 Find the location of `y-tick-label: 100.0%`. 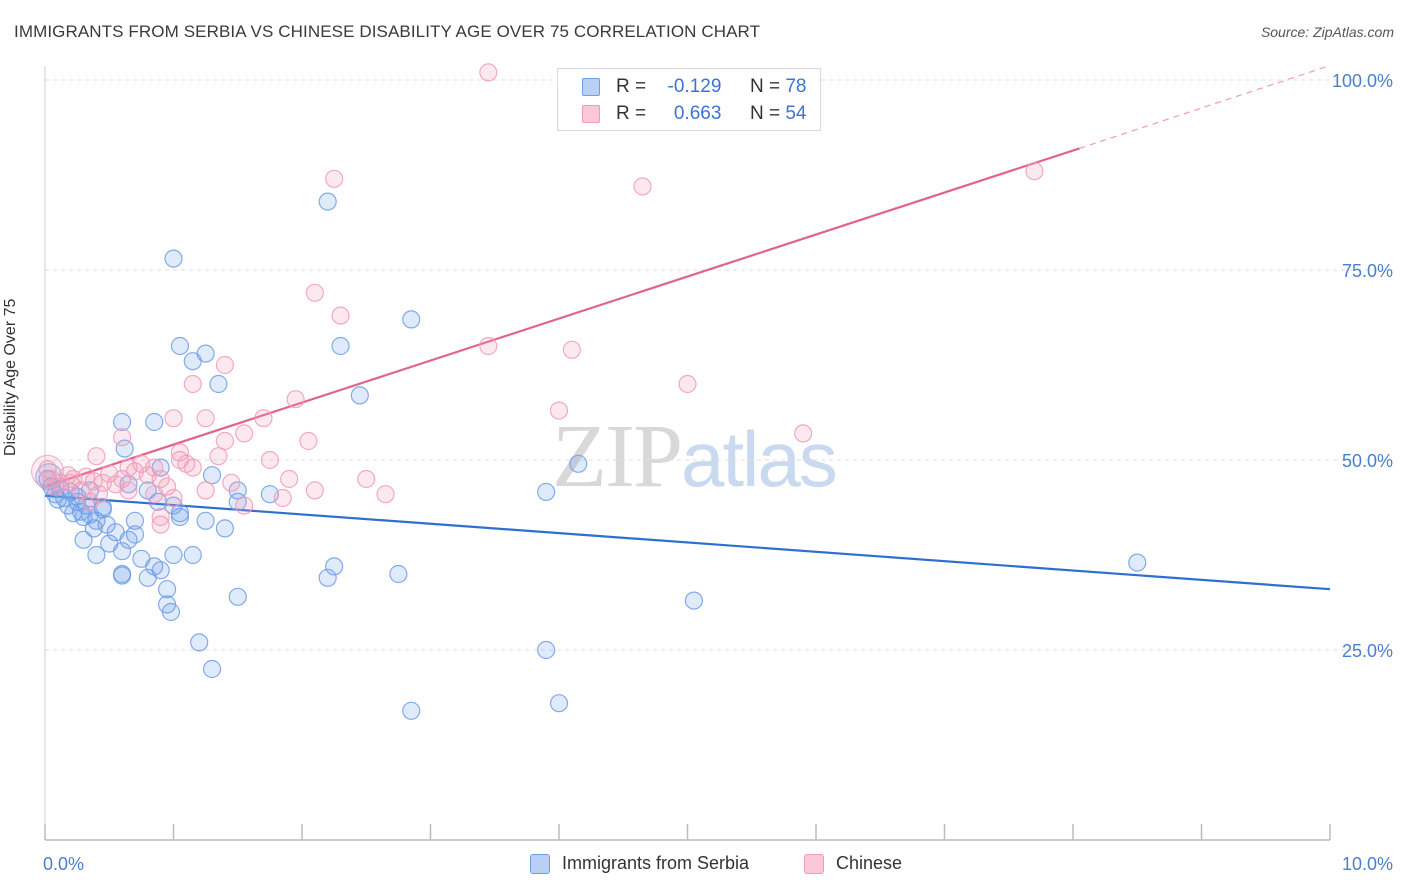

y-tick-label: 100.0% is located at coordinates (1362, 81).